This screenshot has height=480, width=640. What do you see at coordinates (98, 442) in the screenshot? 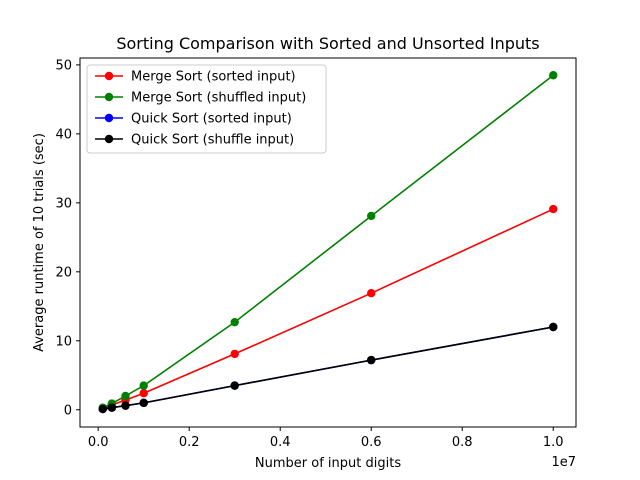
I see `x-tick-label: 0.0` at bounding box center [98, 442].